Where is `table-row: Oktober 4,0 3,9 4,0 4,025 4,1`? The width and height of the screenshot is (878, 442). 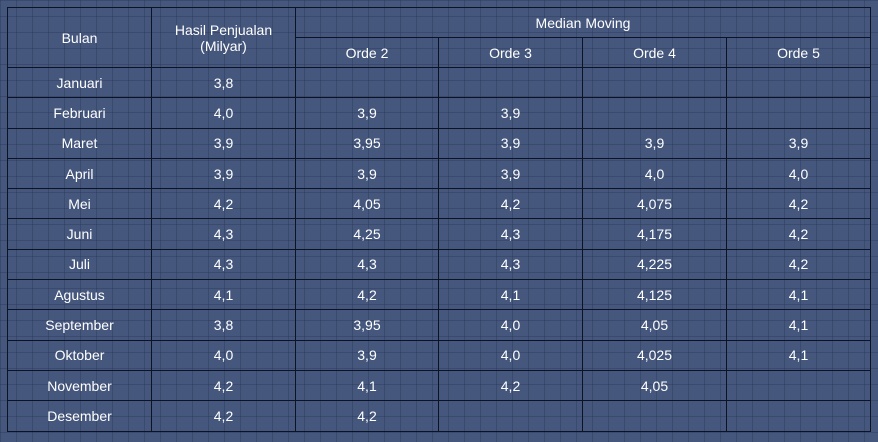 table-row: Oktober 4,0 3,9 4,0 4,025 4,1 is located at coordinates (439, 355).